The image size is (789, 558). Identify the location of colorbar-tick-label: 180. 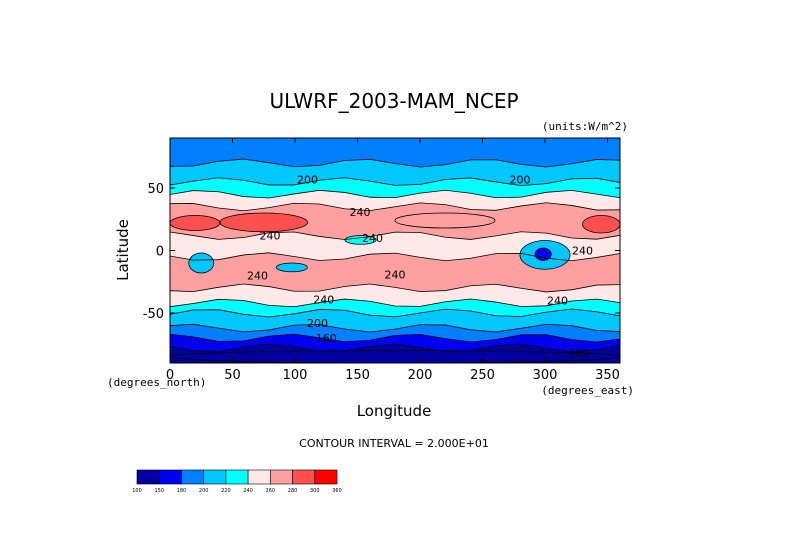
(182, 491).